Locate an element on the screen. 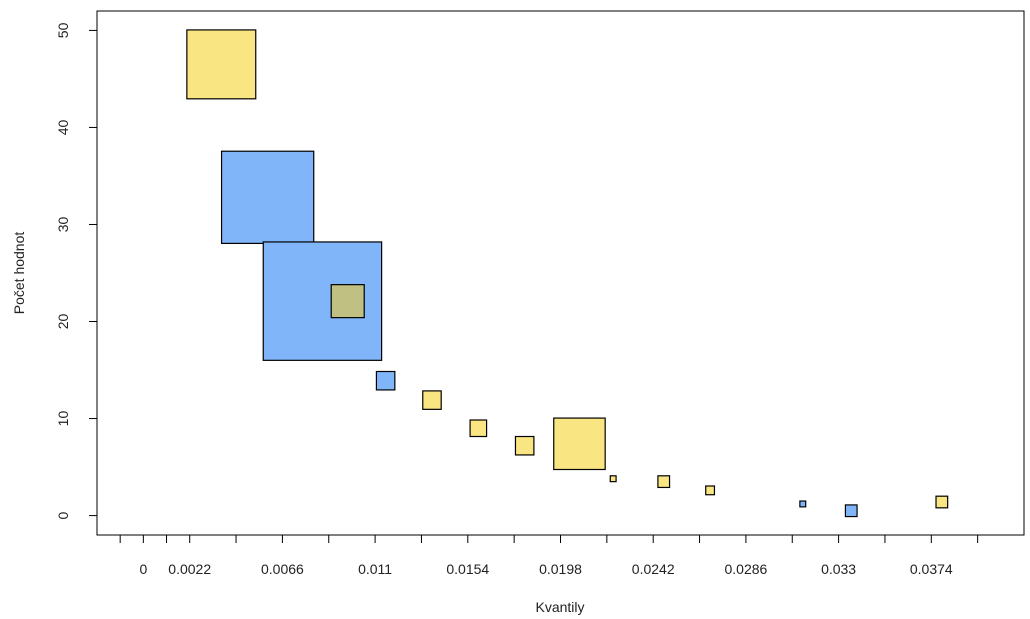  x-tick-label: 0.0374 is located at coordinates (931, 569).